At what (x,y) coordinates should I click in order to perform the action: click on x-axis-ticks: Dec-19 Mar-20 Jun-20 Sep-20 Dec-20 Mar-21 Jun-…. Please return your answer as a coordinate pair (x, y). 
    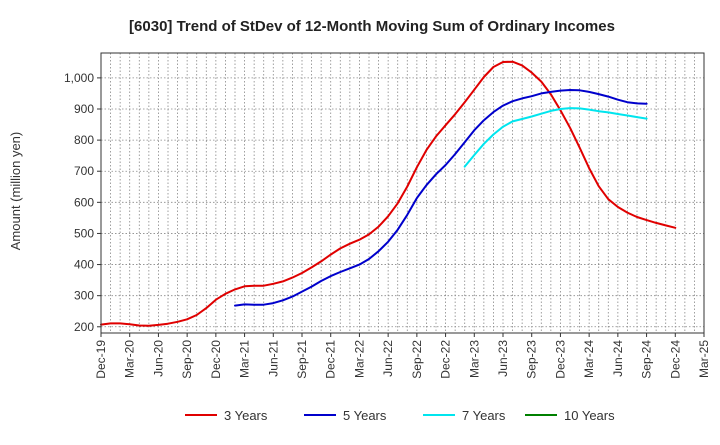
    Looking at the image, I should click on (402, 356).